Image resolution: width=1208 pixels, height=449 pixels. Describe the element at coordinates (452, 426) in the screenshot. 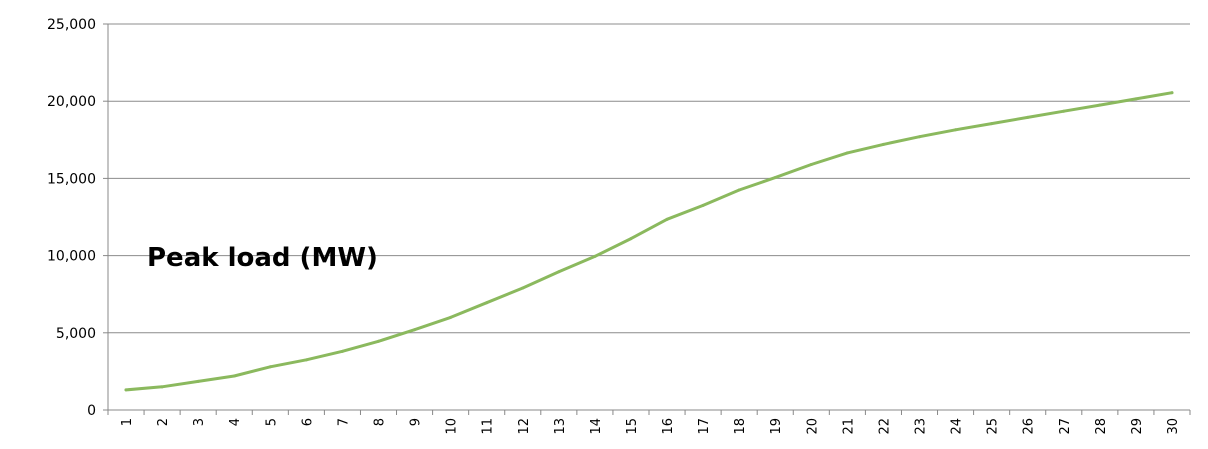

I see `x-tick-label: 10` at that location.